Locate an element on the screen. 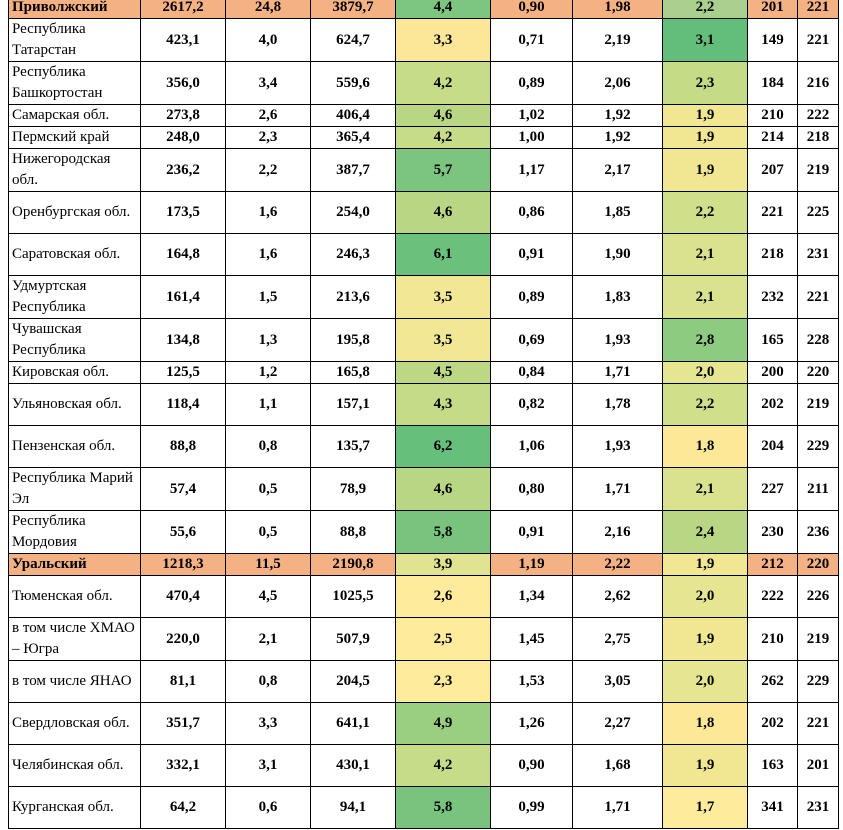 This screenshot has height=830, width=843. value-cell-col3: 559,6 is located at coordinates (353, 83).